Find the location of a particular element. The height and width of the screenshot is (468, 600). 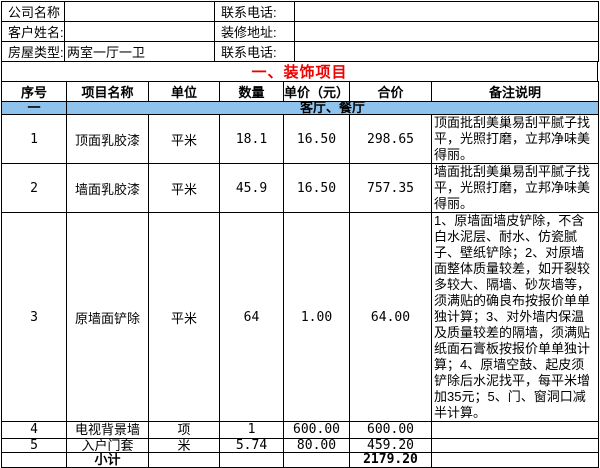

cell-unit: 项 is located at coordinates (184, 430).